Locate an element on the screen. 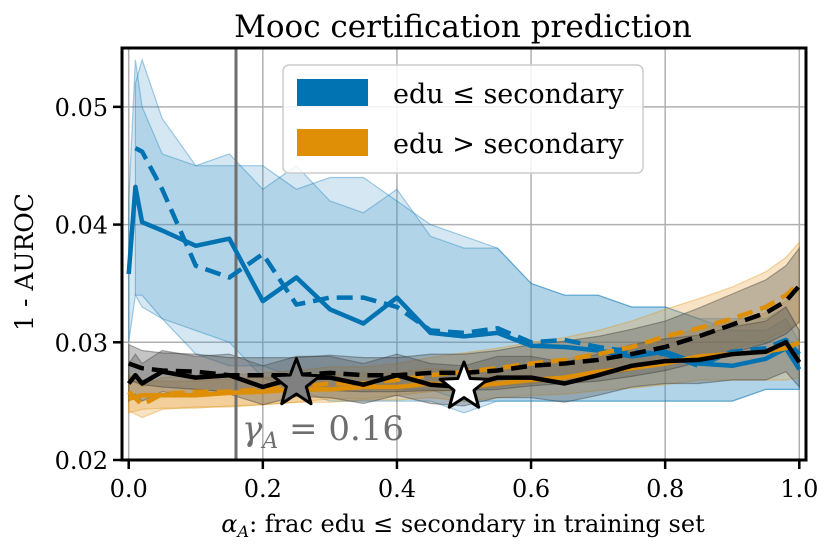  x-axis-label-symbol: α is located at coordinates (229, 524).